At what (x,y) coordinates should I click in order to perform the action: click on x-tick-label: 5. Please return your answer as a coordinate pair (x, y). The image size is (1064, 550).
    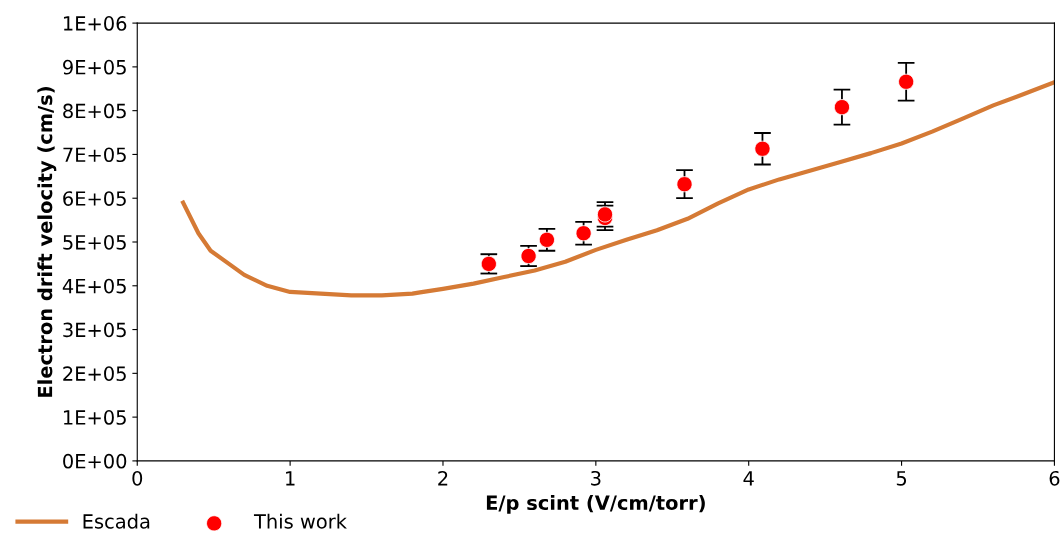
    Looking at the image, I should click on (901, 478).